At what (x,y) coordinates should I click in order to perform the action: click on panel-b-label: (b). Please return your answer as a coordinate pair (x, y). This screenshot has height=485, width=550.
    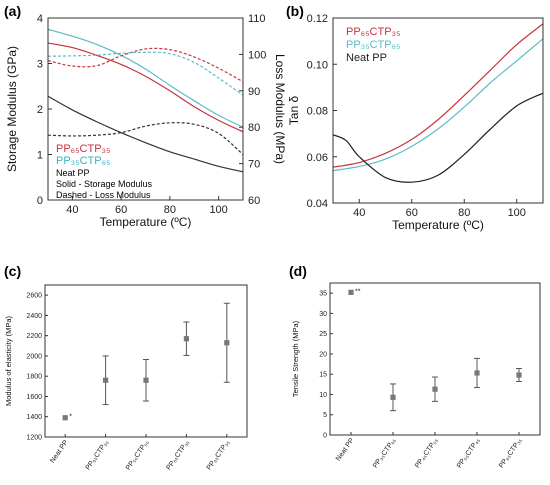
    Looking at the image, I should click on (295, 11).